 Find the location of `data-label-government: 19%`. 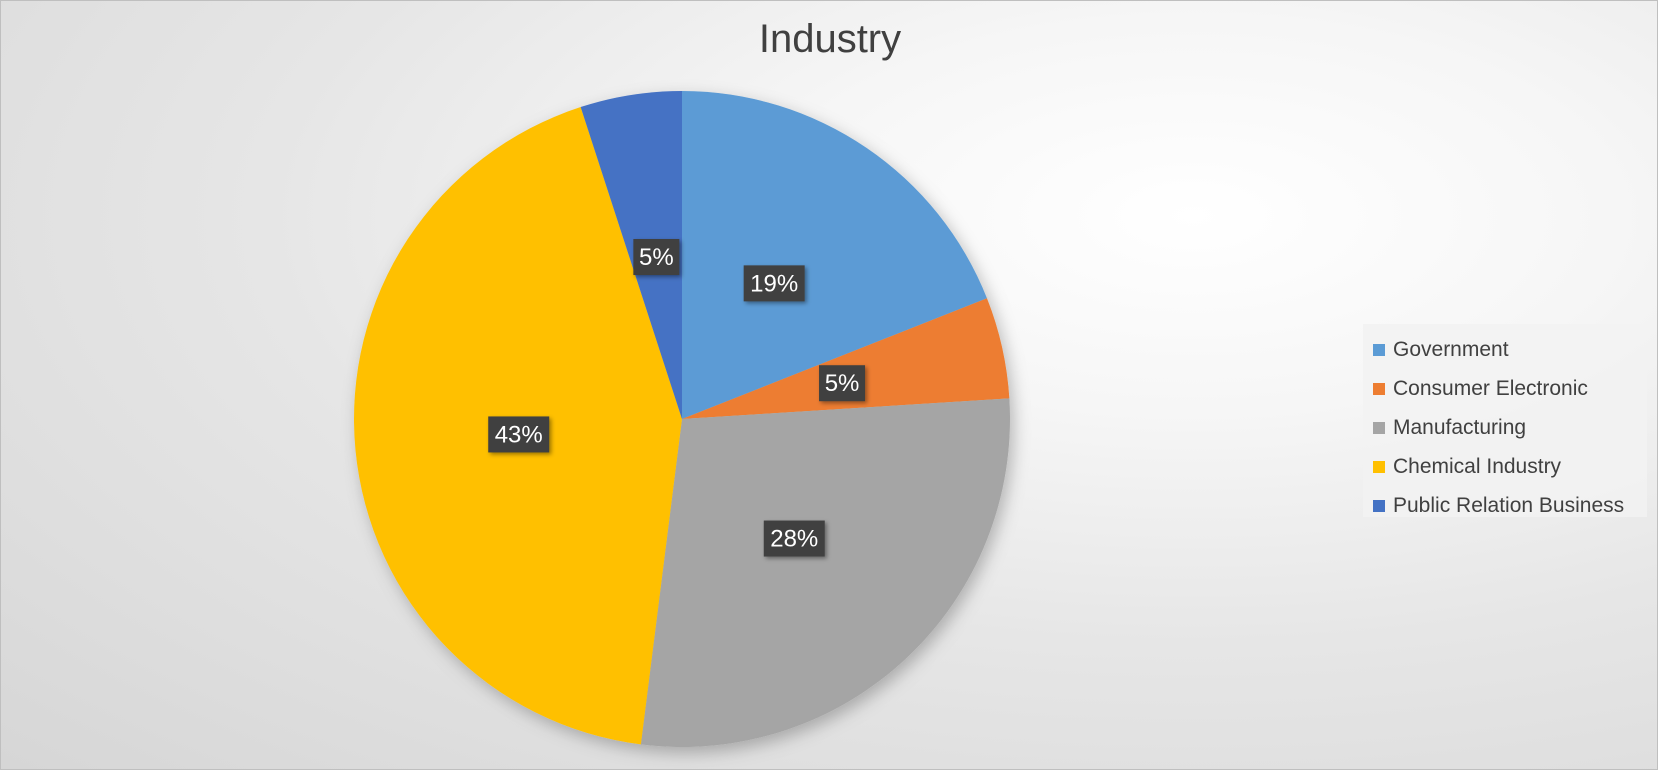

data-label-government: 19% is located at coordinates (774, 283).